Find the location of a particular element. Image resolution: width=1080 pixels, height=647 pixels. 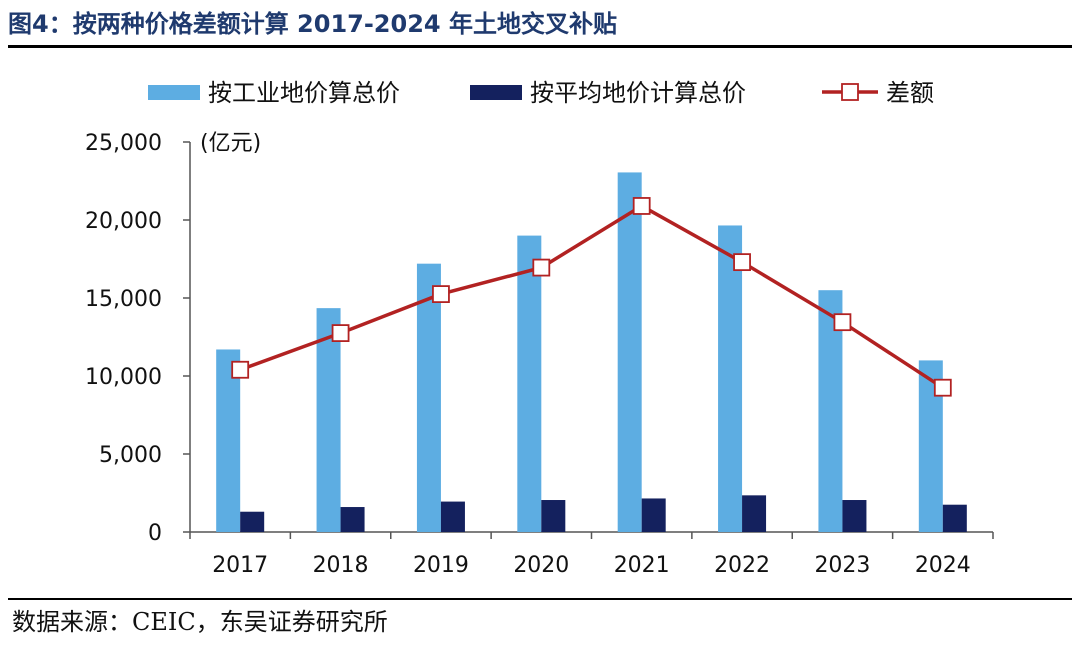

x-tick-label: 2019 is located at coordinates (441, 565).